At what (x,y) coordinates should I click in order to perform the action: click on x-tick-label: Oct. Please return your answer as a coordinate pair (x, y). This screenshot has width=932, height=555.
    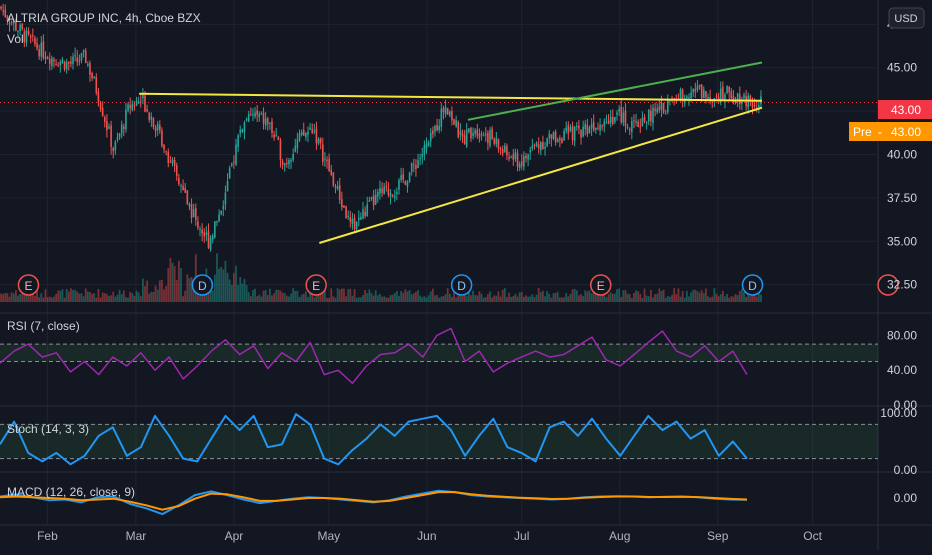
    Looking at the image, I should click on (812, 536).